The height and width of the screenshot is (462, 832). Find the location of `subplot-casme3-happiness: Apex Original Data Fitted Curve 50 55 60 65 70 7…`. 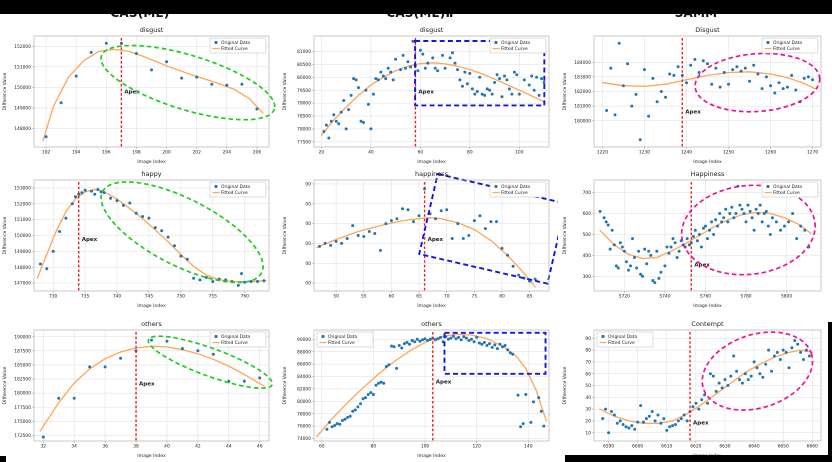

subplot-casme3-happiness: Apex Original Data Fitted Curve 50 55 60 65 70 7… is located at coordinates (424, 239).